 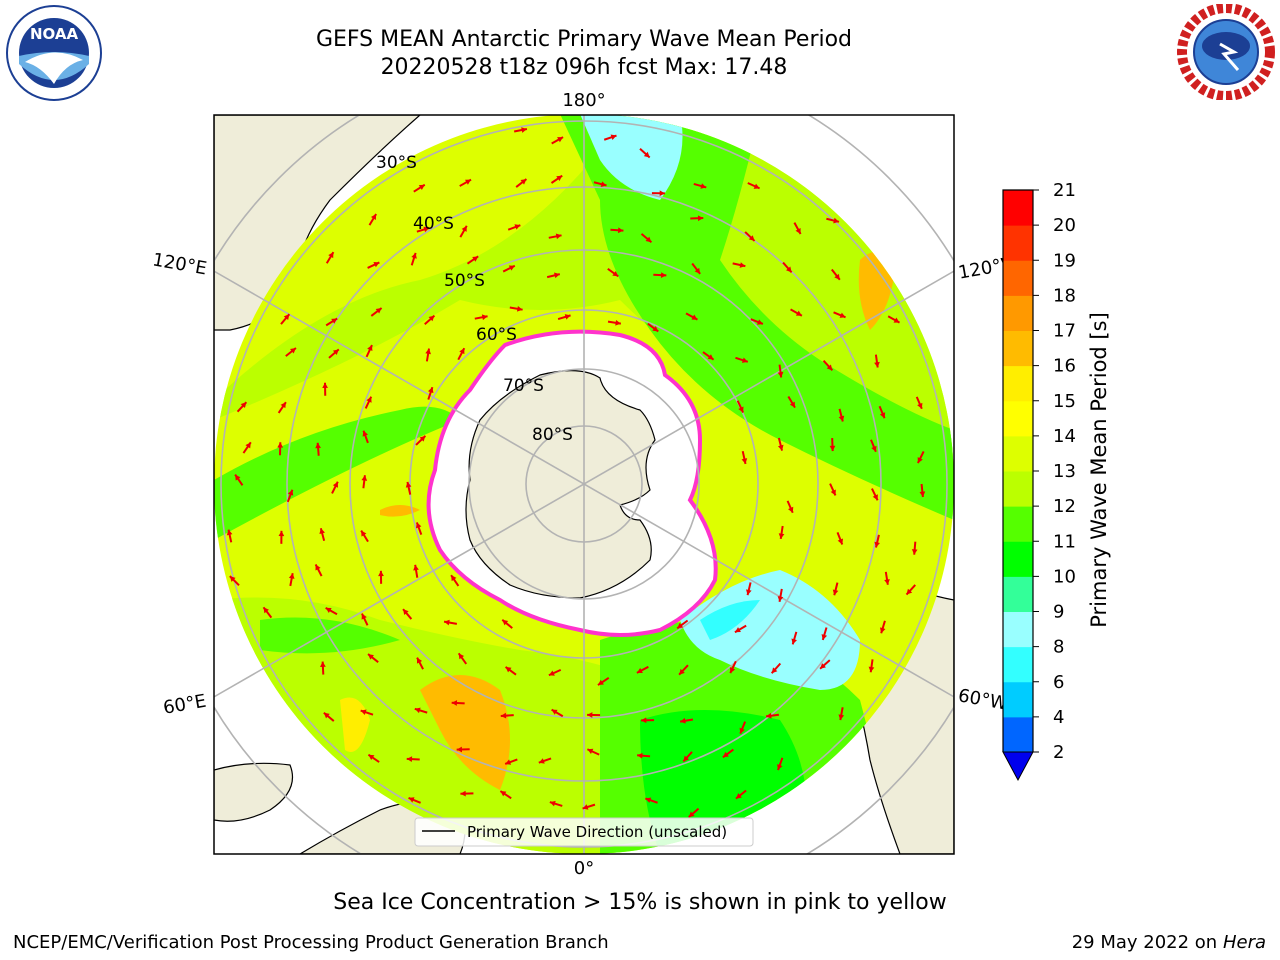 I want to click on lat-label-80s: 80°S, so click(x=552, y=435).